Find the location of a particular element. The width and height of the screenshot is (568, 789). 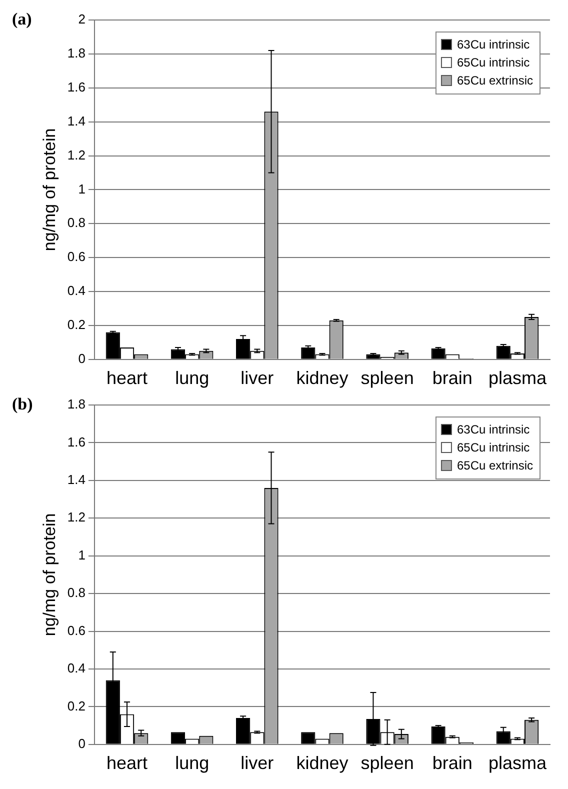

y-tick-label: 2 is located at coordinates (82, 19).